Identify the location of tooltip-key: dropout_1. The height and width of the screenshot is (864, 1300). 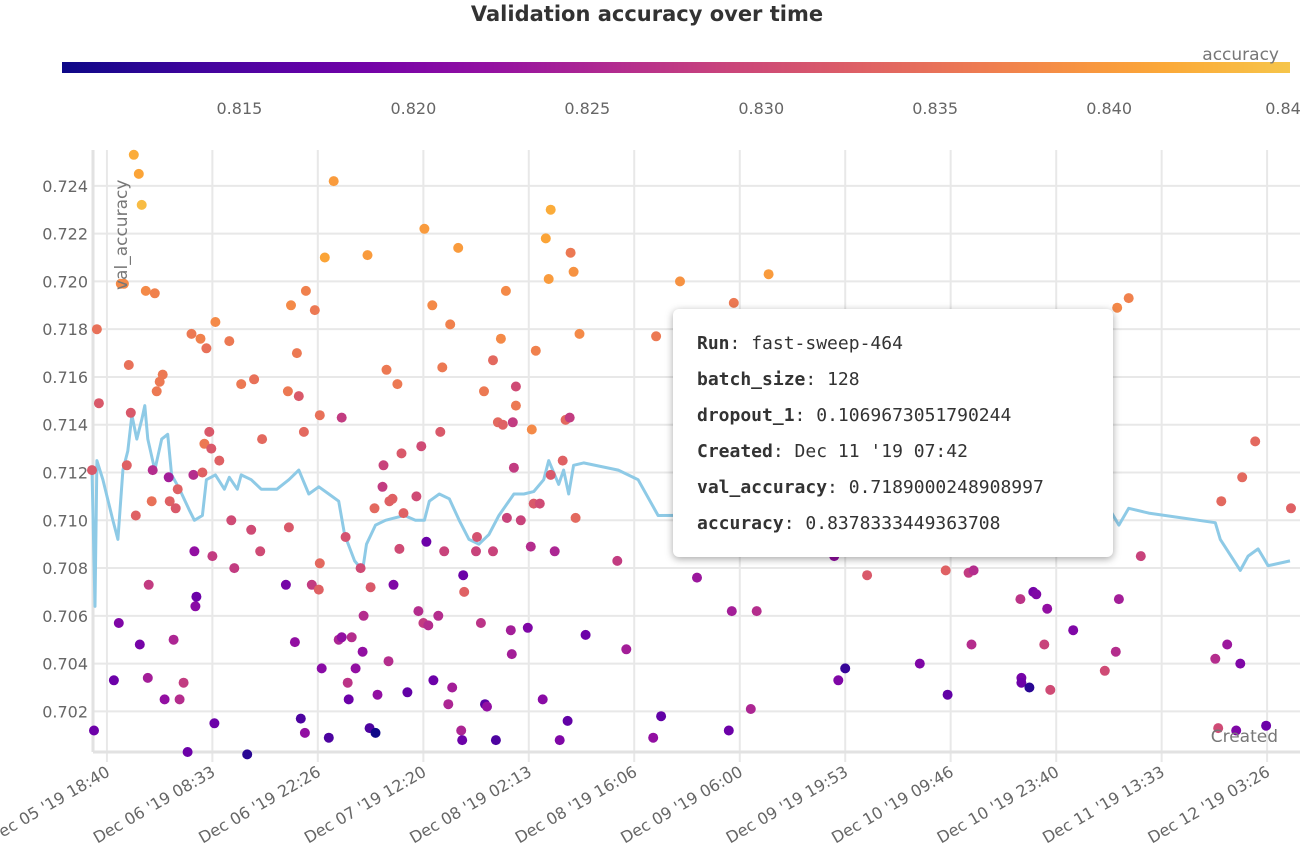
(746, 415).